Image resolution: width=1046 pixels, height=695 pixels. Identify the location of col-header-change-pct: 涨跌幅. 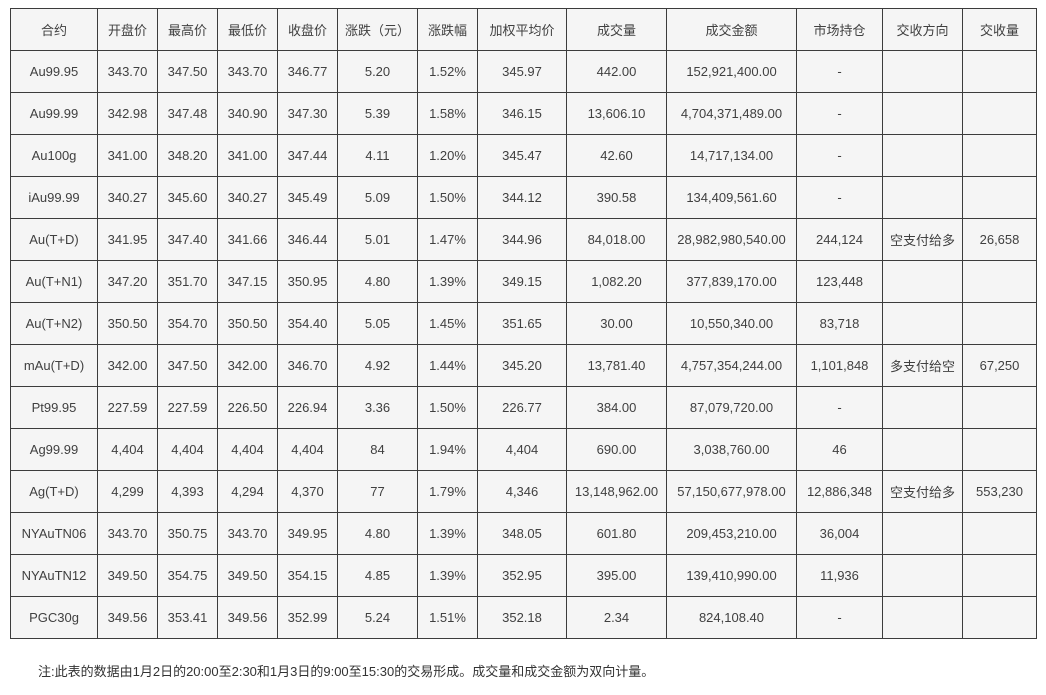
(447, 29).